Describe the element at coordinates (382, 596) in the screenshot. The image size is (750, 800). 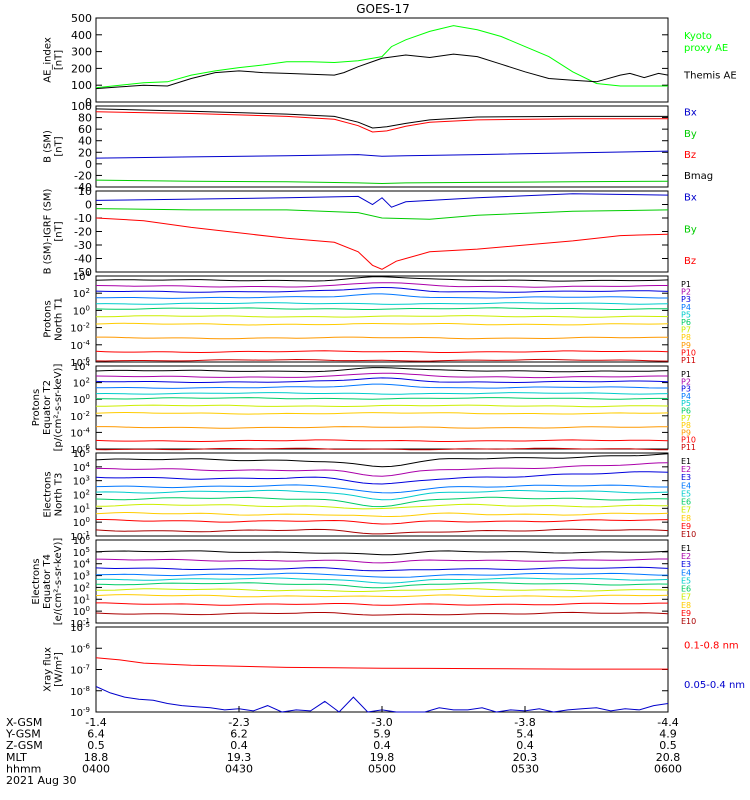
I see `series-e8` at that location.